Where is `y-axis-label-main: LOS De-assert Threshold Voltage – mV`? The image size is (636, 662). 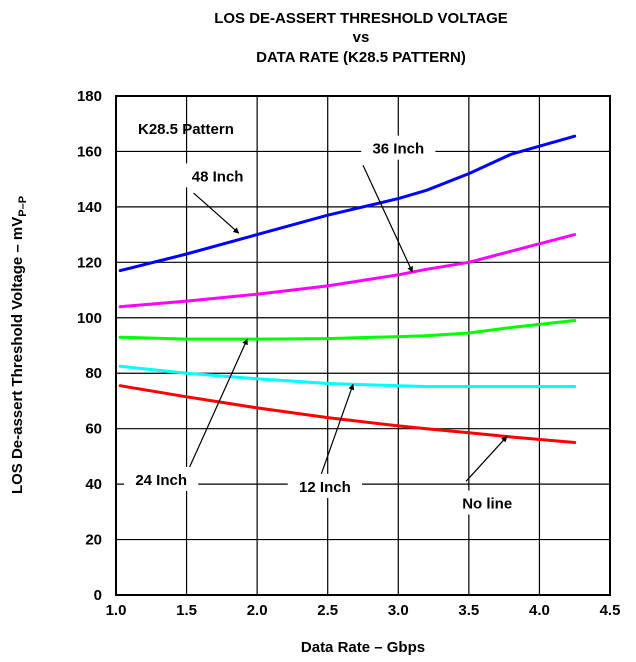
y-axis-label-main: LOS De-assert Threshold Voltage – mV is located at coordinates (17, 355).